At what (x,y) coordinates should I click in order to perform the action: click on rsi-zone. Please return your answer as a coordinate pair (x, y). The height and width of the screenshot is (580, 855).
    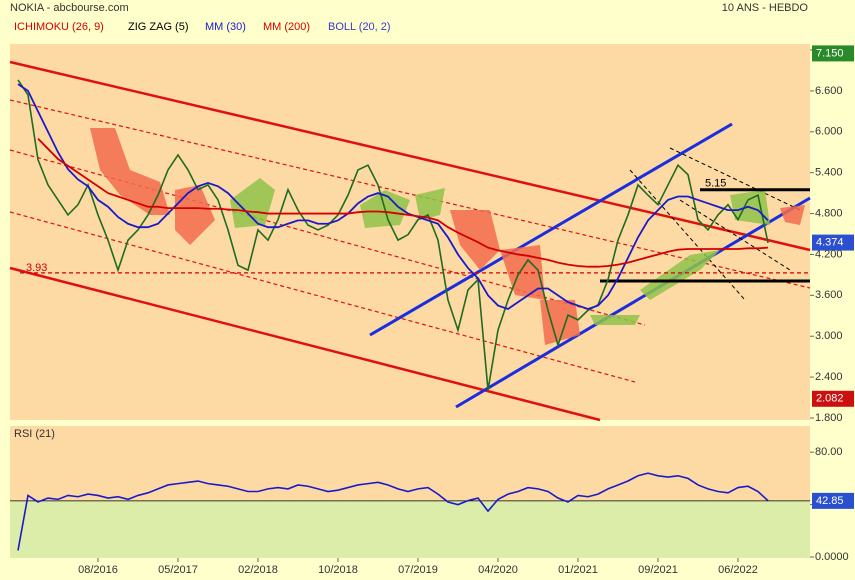
    Looking at the image, I should click on (410, 529).